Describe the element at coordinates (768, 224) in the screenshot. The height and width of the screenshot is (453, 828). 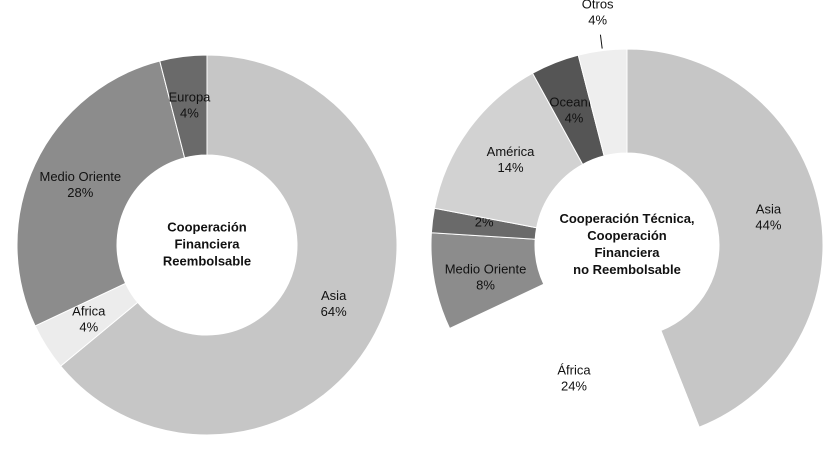
I see `slice-value: 44%` at that location.